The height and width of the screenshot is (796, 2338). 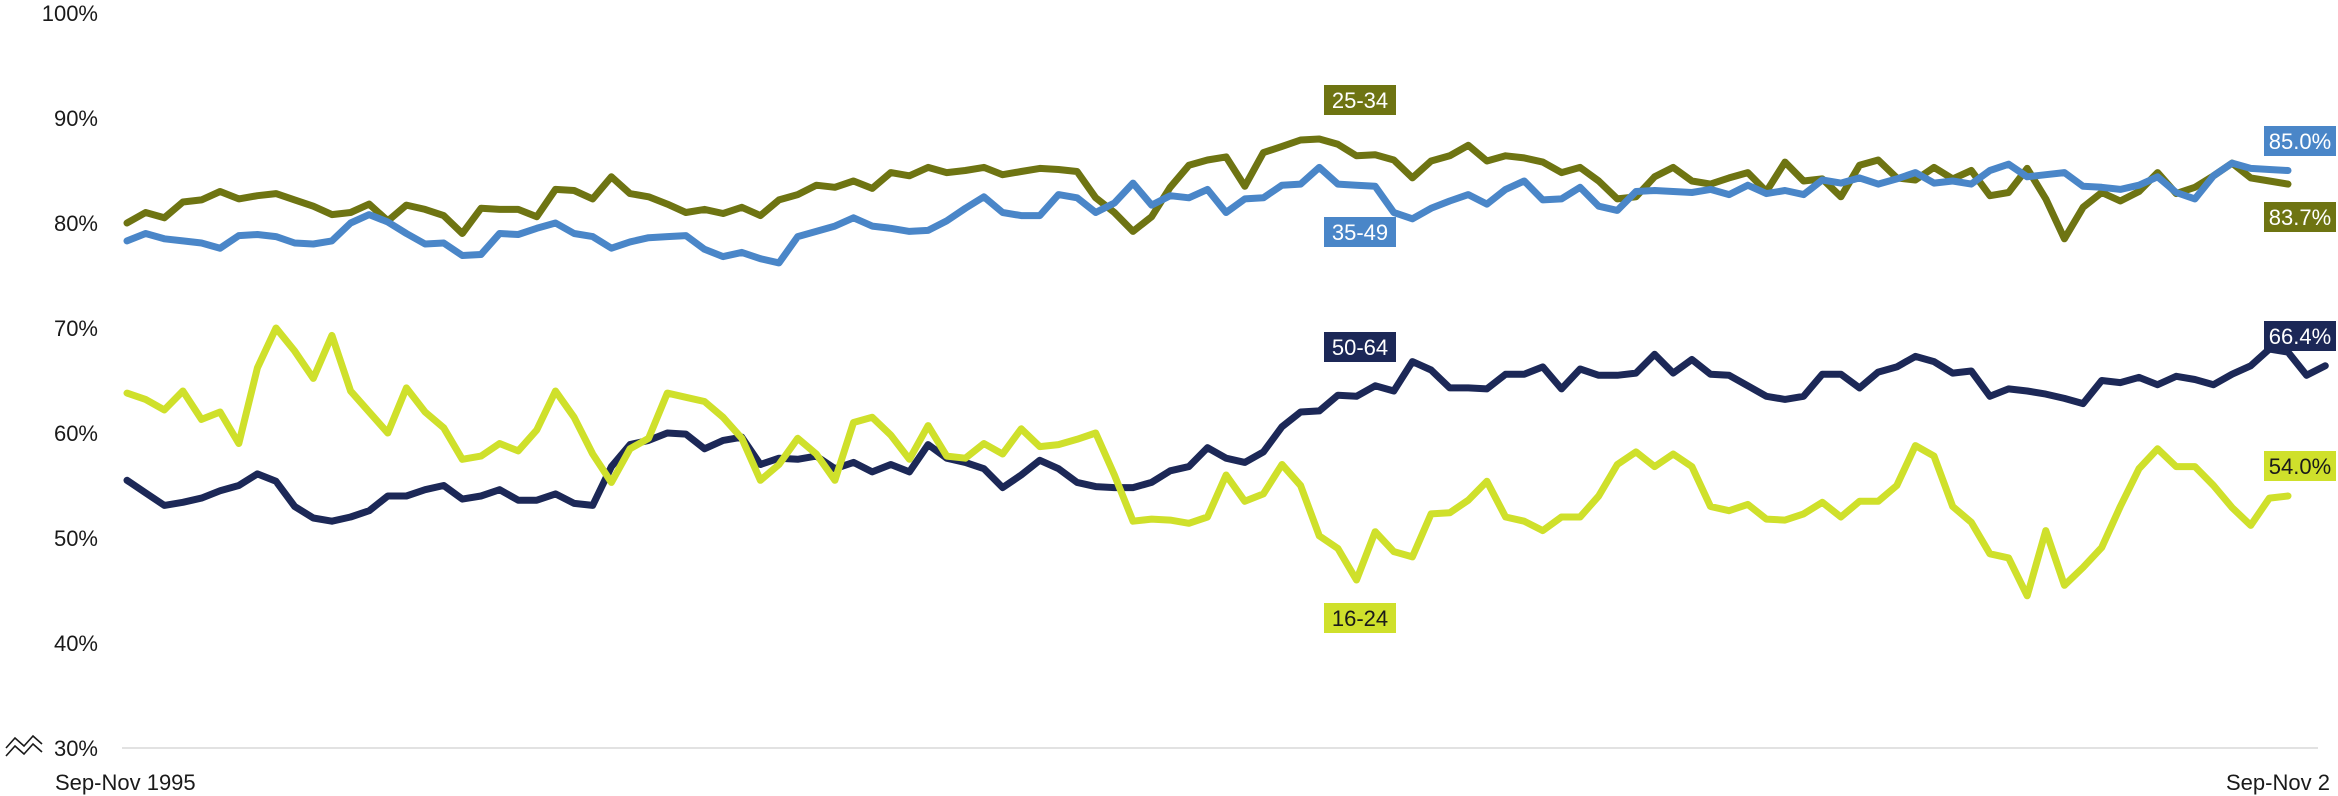 I want to click on y-tick-label: 70%, so click(x=76, y=328).